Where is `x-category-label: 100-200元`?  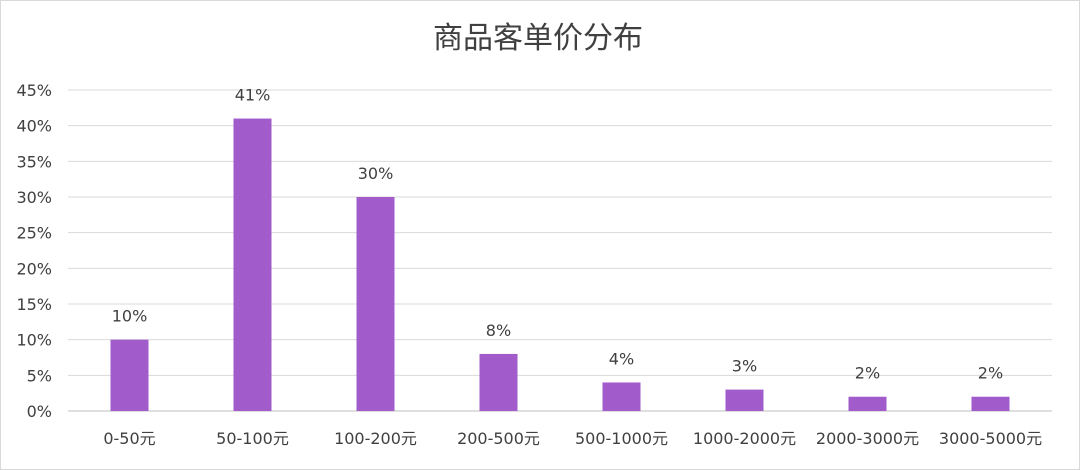
x-category-label: 100-200元 is located at coordinates (375, 438).